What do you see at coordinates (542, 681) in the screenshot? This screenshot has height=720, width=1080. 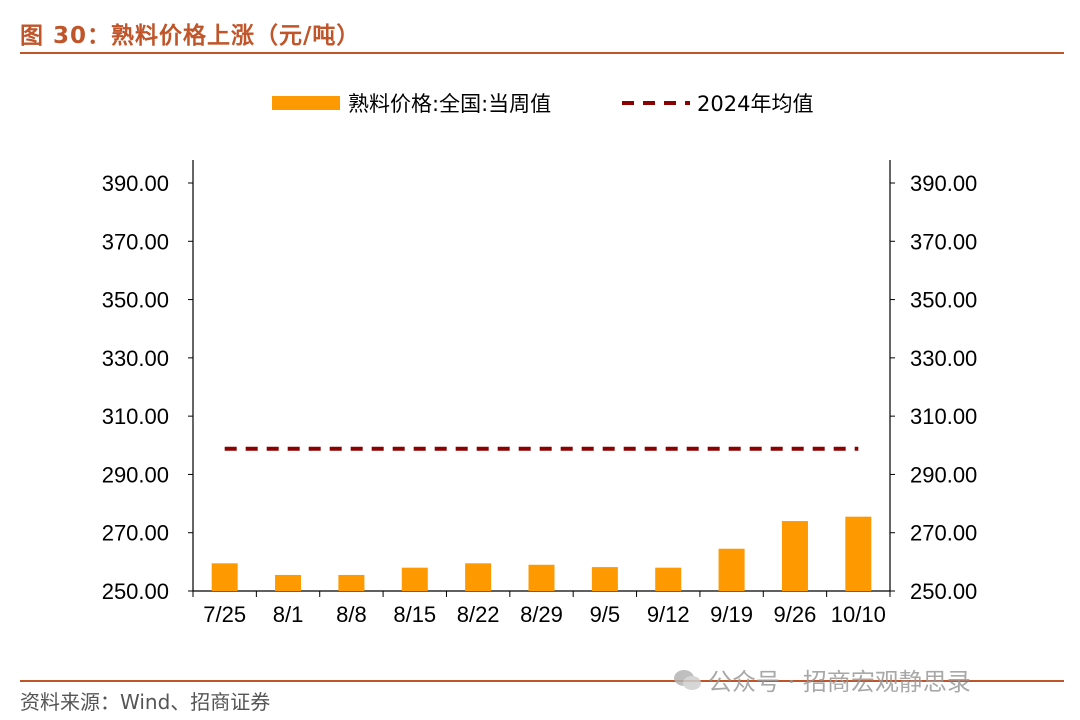 I see `footer-rule` at bounding box center [542, 681].